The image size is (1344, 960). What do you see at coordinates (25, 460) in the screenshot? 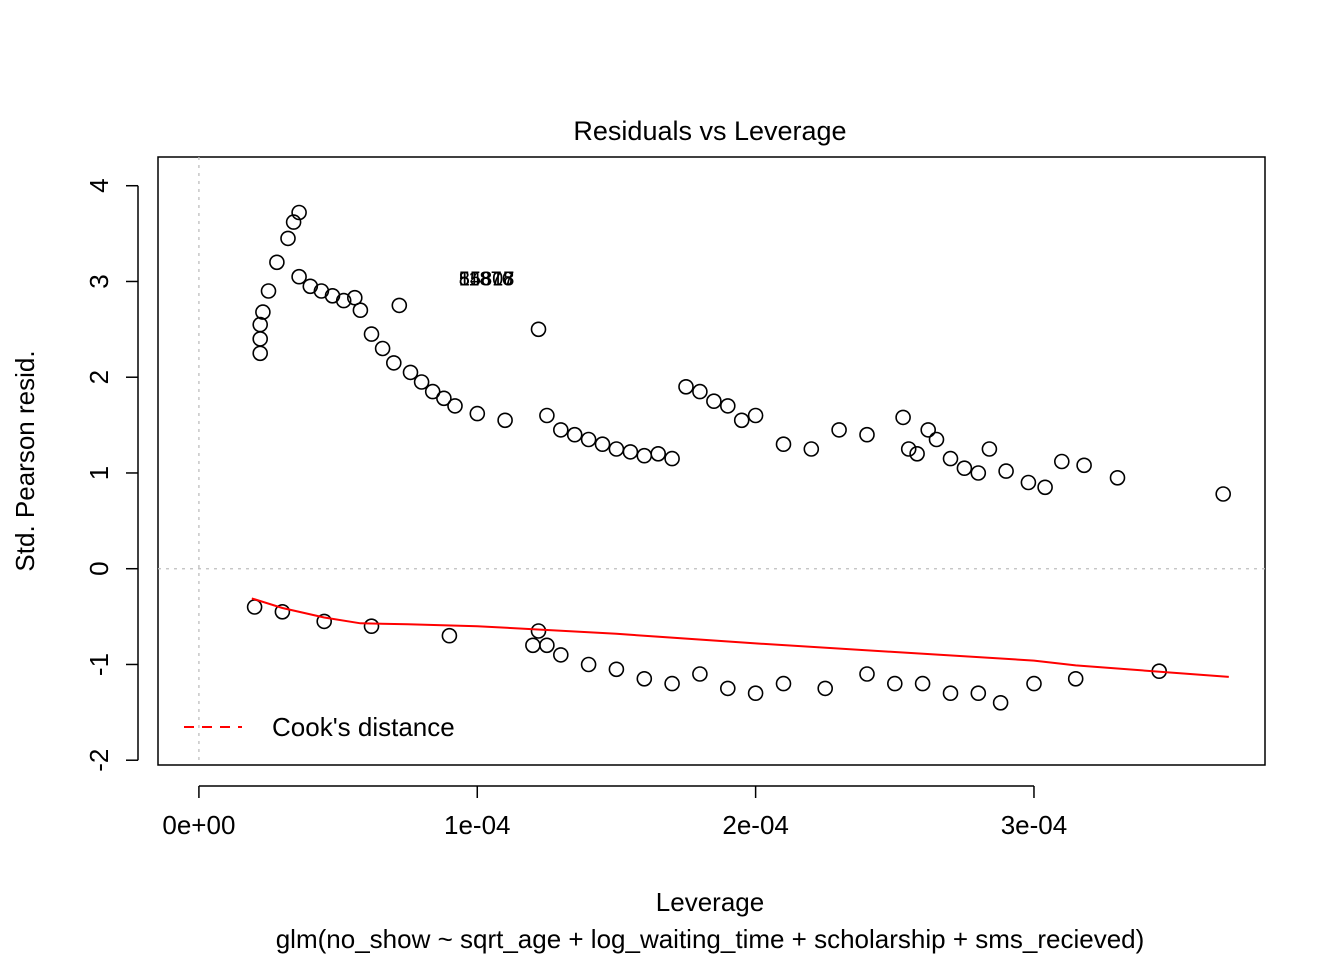
I see `y-axis-label: Std. Pearson resid.` at bounding box center [25, 460].